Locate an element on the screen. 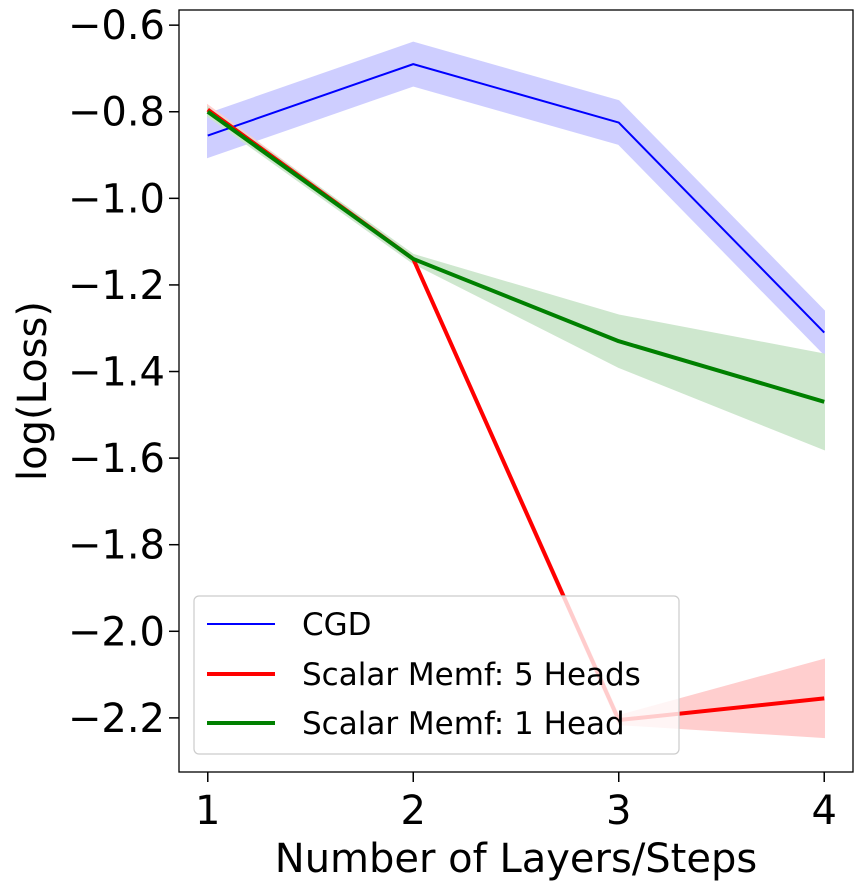 The width and height of the screenshot is (863, 890). x-tick-label: 3 is located at coordinates (618, 811).